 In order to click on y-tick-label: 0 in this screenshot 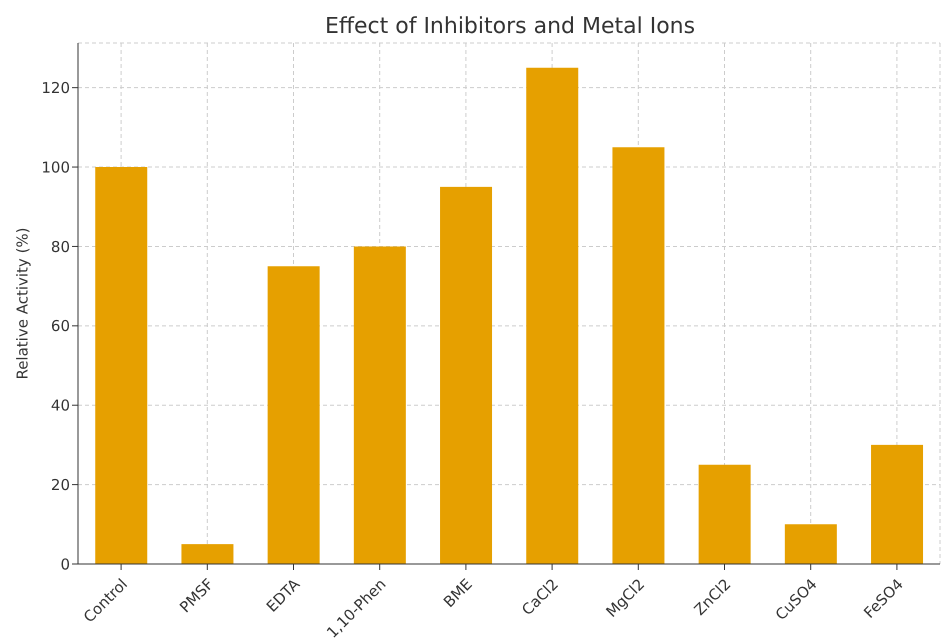, I will do `click(65, 564)`.